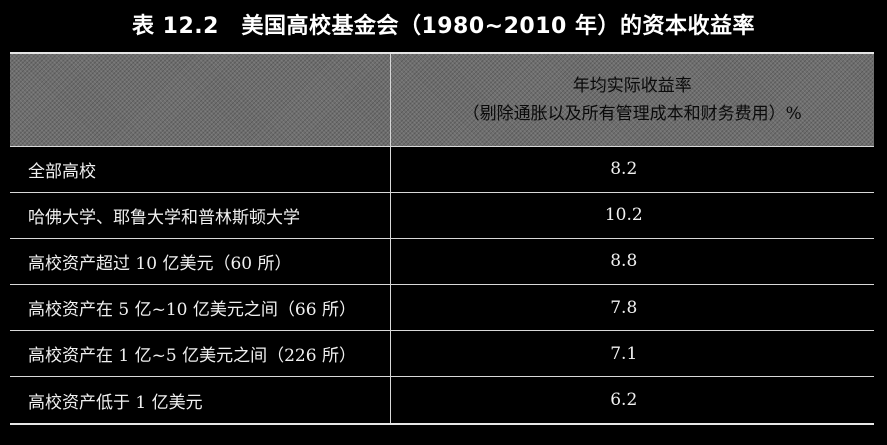 Image resolution: width=887 pixels, height=445 pixels. Describe the element at coordinates (632, 169) in the screenshot. I see `row-value: 8.2` at that location.